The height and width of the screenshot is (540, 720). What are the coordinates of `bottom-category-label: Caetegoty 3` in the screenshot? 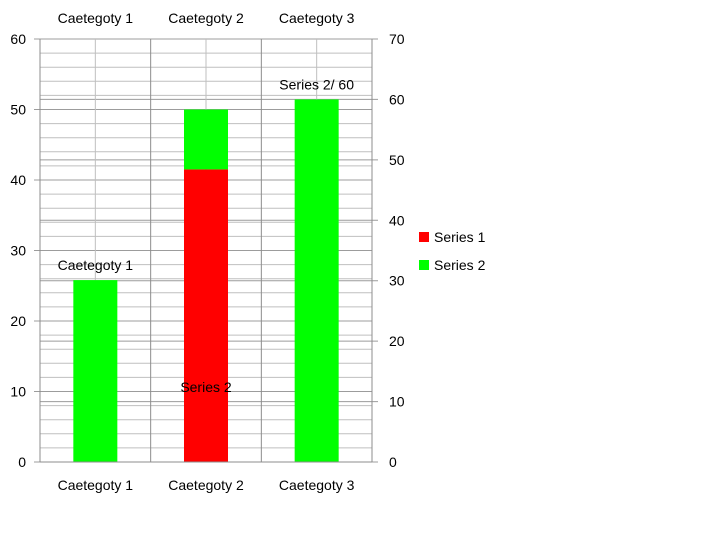 It's located at (317, 485).